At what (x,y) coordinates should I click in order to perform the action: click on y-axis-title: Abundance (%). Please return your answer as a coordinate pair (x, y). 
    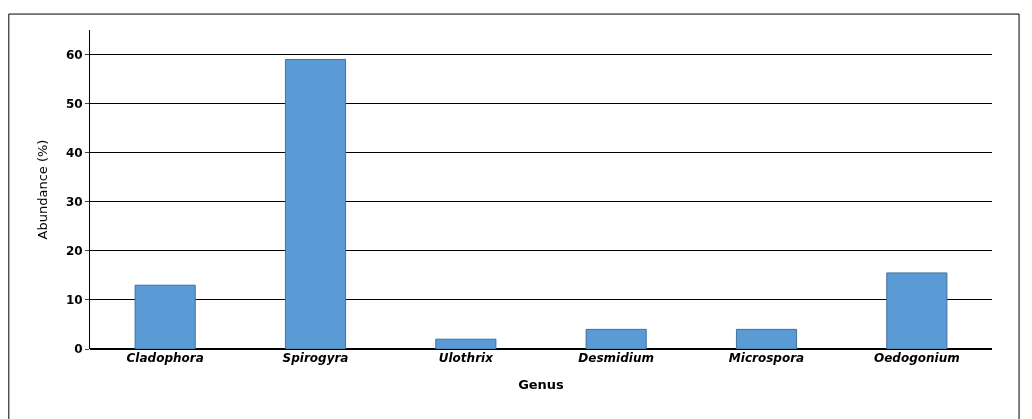
    Looking at the image, I should click on (42, 189).